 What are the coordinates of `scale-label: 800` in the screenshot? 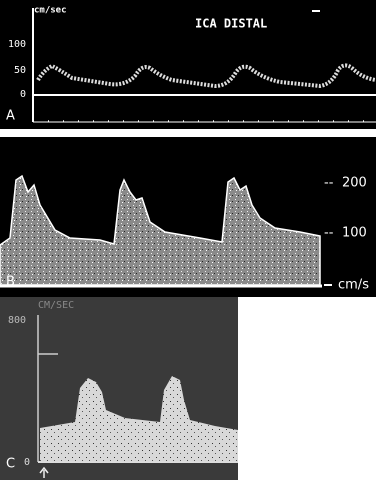 It's located at (17, 320).